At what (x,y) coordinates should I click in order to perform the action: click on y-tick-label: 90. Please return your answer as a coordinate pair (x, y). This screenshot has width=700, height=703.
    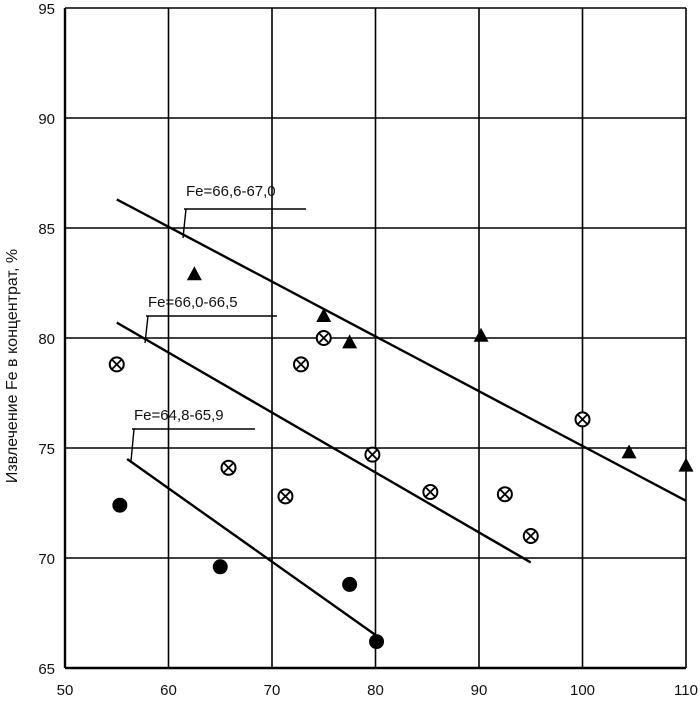
    Looking at the image, I should click on (46, 119).